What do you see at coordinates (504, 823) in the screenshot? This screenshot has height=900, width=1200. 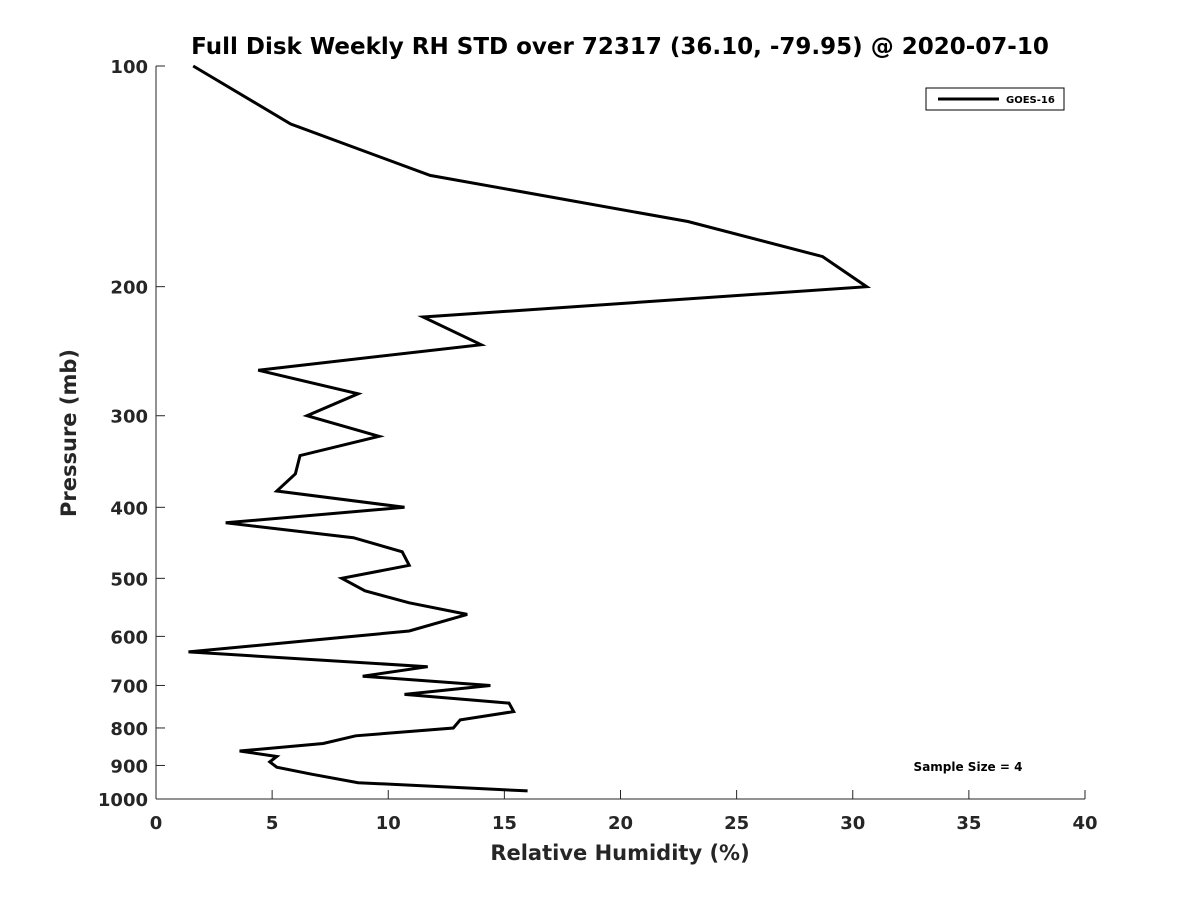 I see `x-tick-label: 15` at bounding box center [504, 823].